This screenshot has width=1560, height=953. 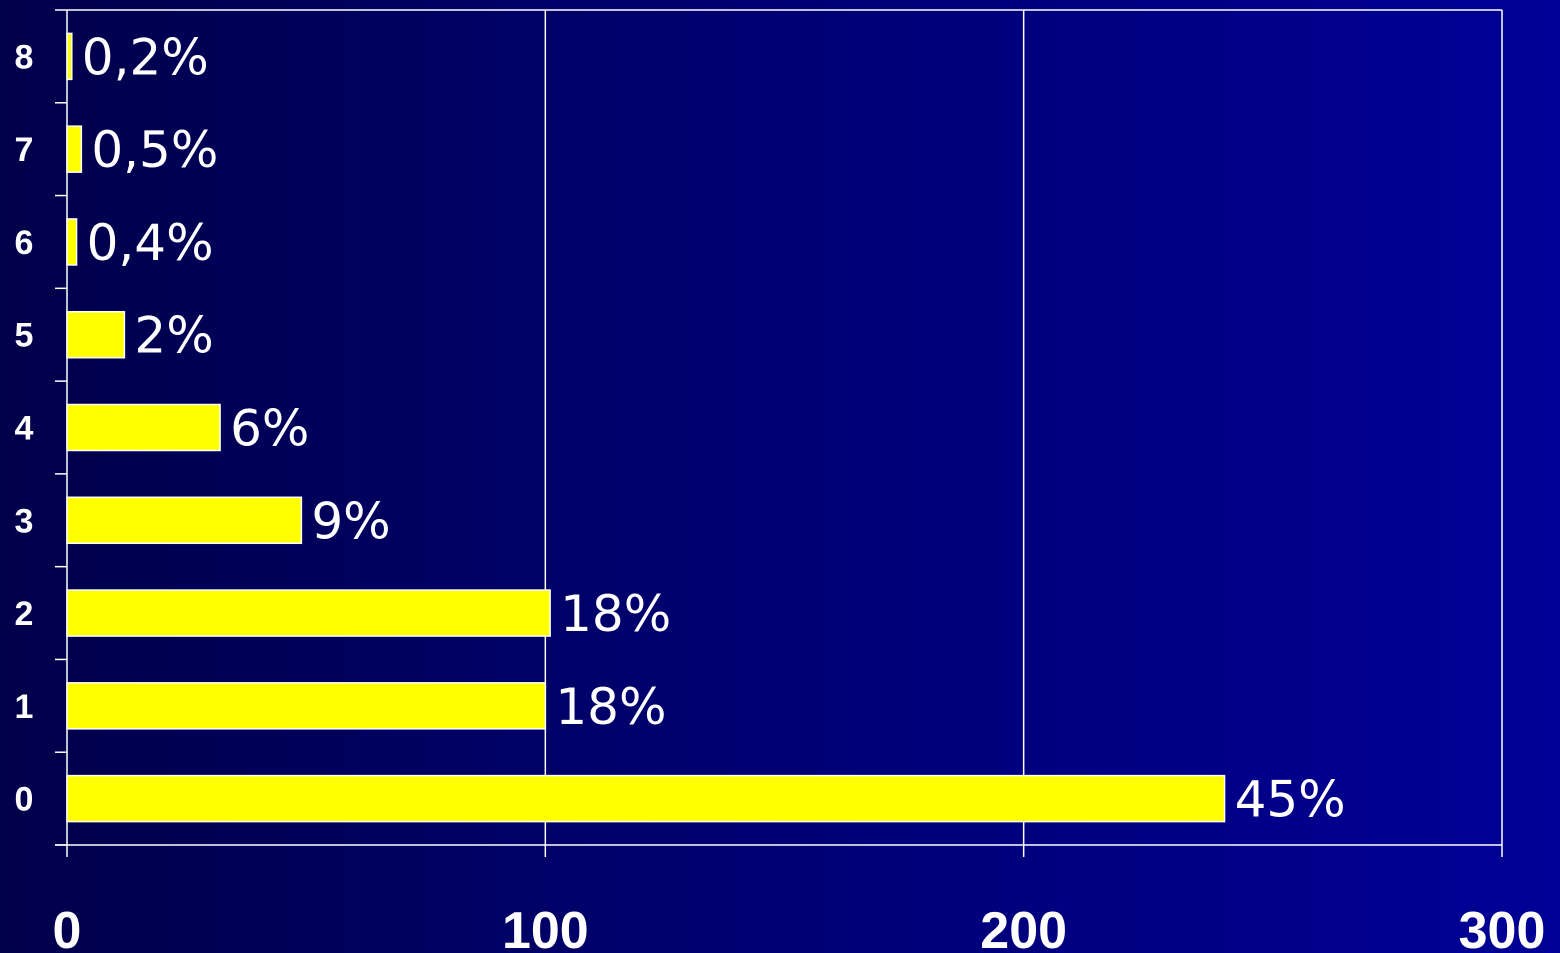 What do you see at coordinates (269, 429) in the screenshot?
I see `data-label-4: 6%` at bounding box center [269, 429].